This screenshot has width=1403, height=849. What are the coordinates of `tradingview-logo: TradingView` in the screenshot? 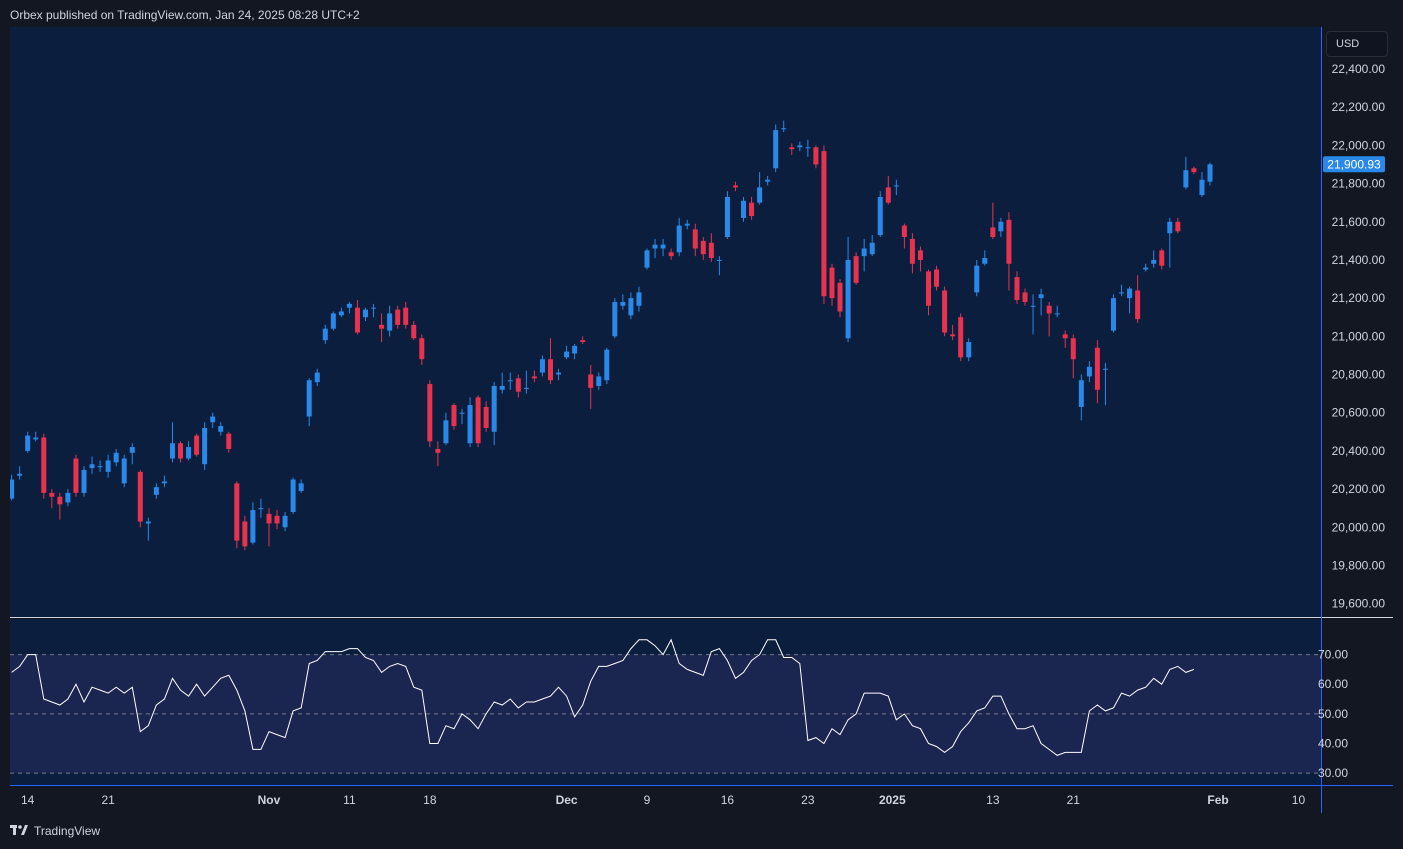 It's located at (55, 831).